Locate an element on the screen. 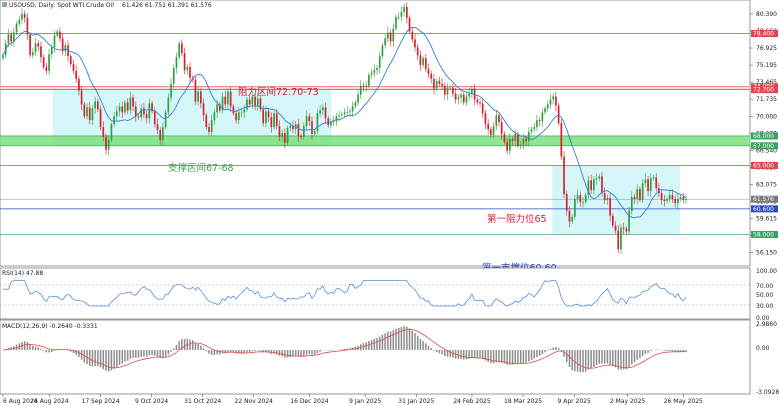 The height and width of the screenshot is (405, 779). time-tick-label: 2 May 2025 is located at coordinates (627, 401).